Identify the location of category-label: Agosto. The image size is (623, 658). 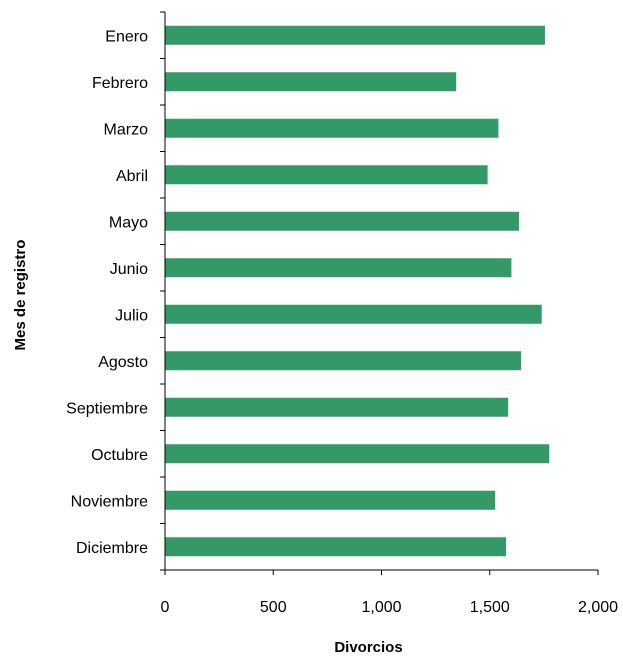
(123, 362).